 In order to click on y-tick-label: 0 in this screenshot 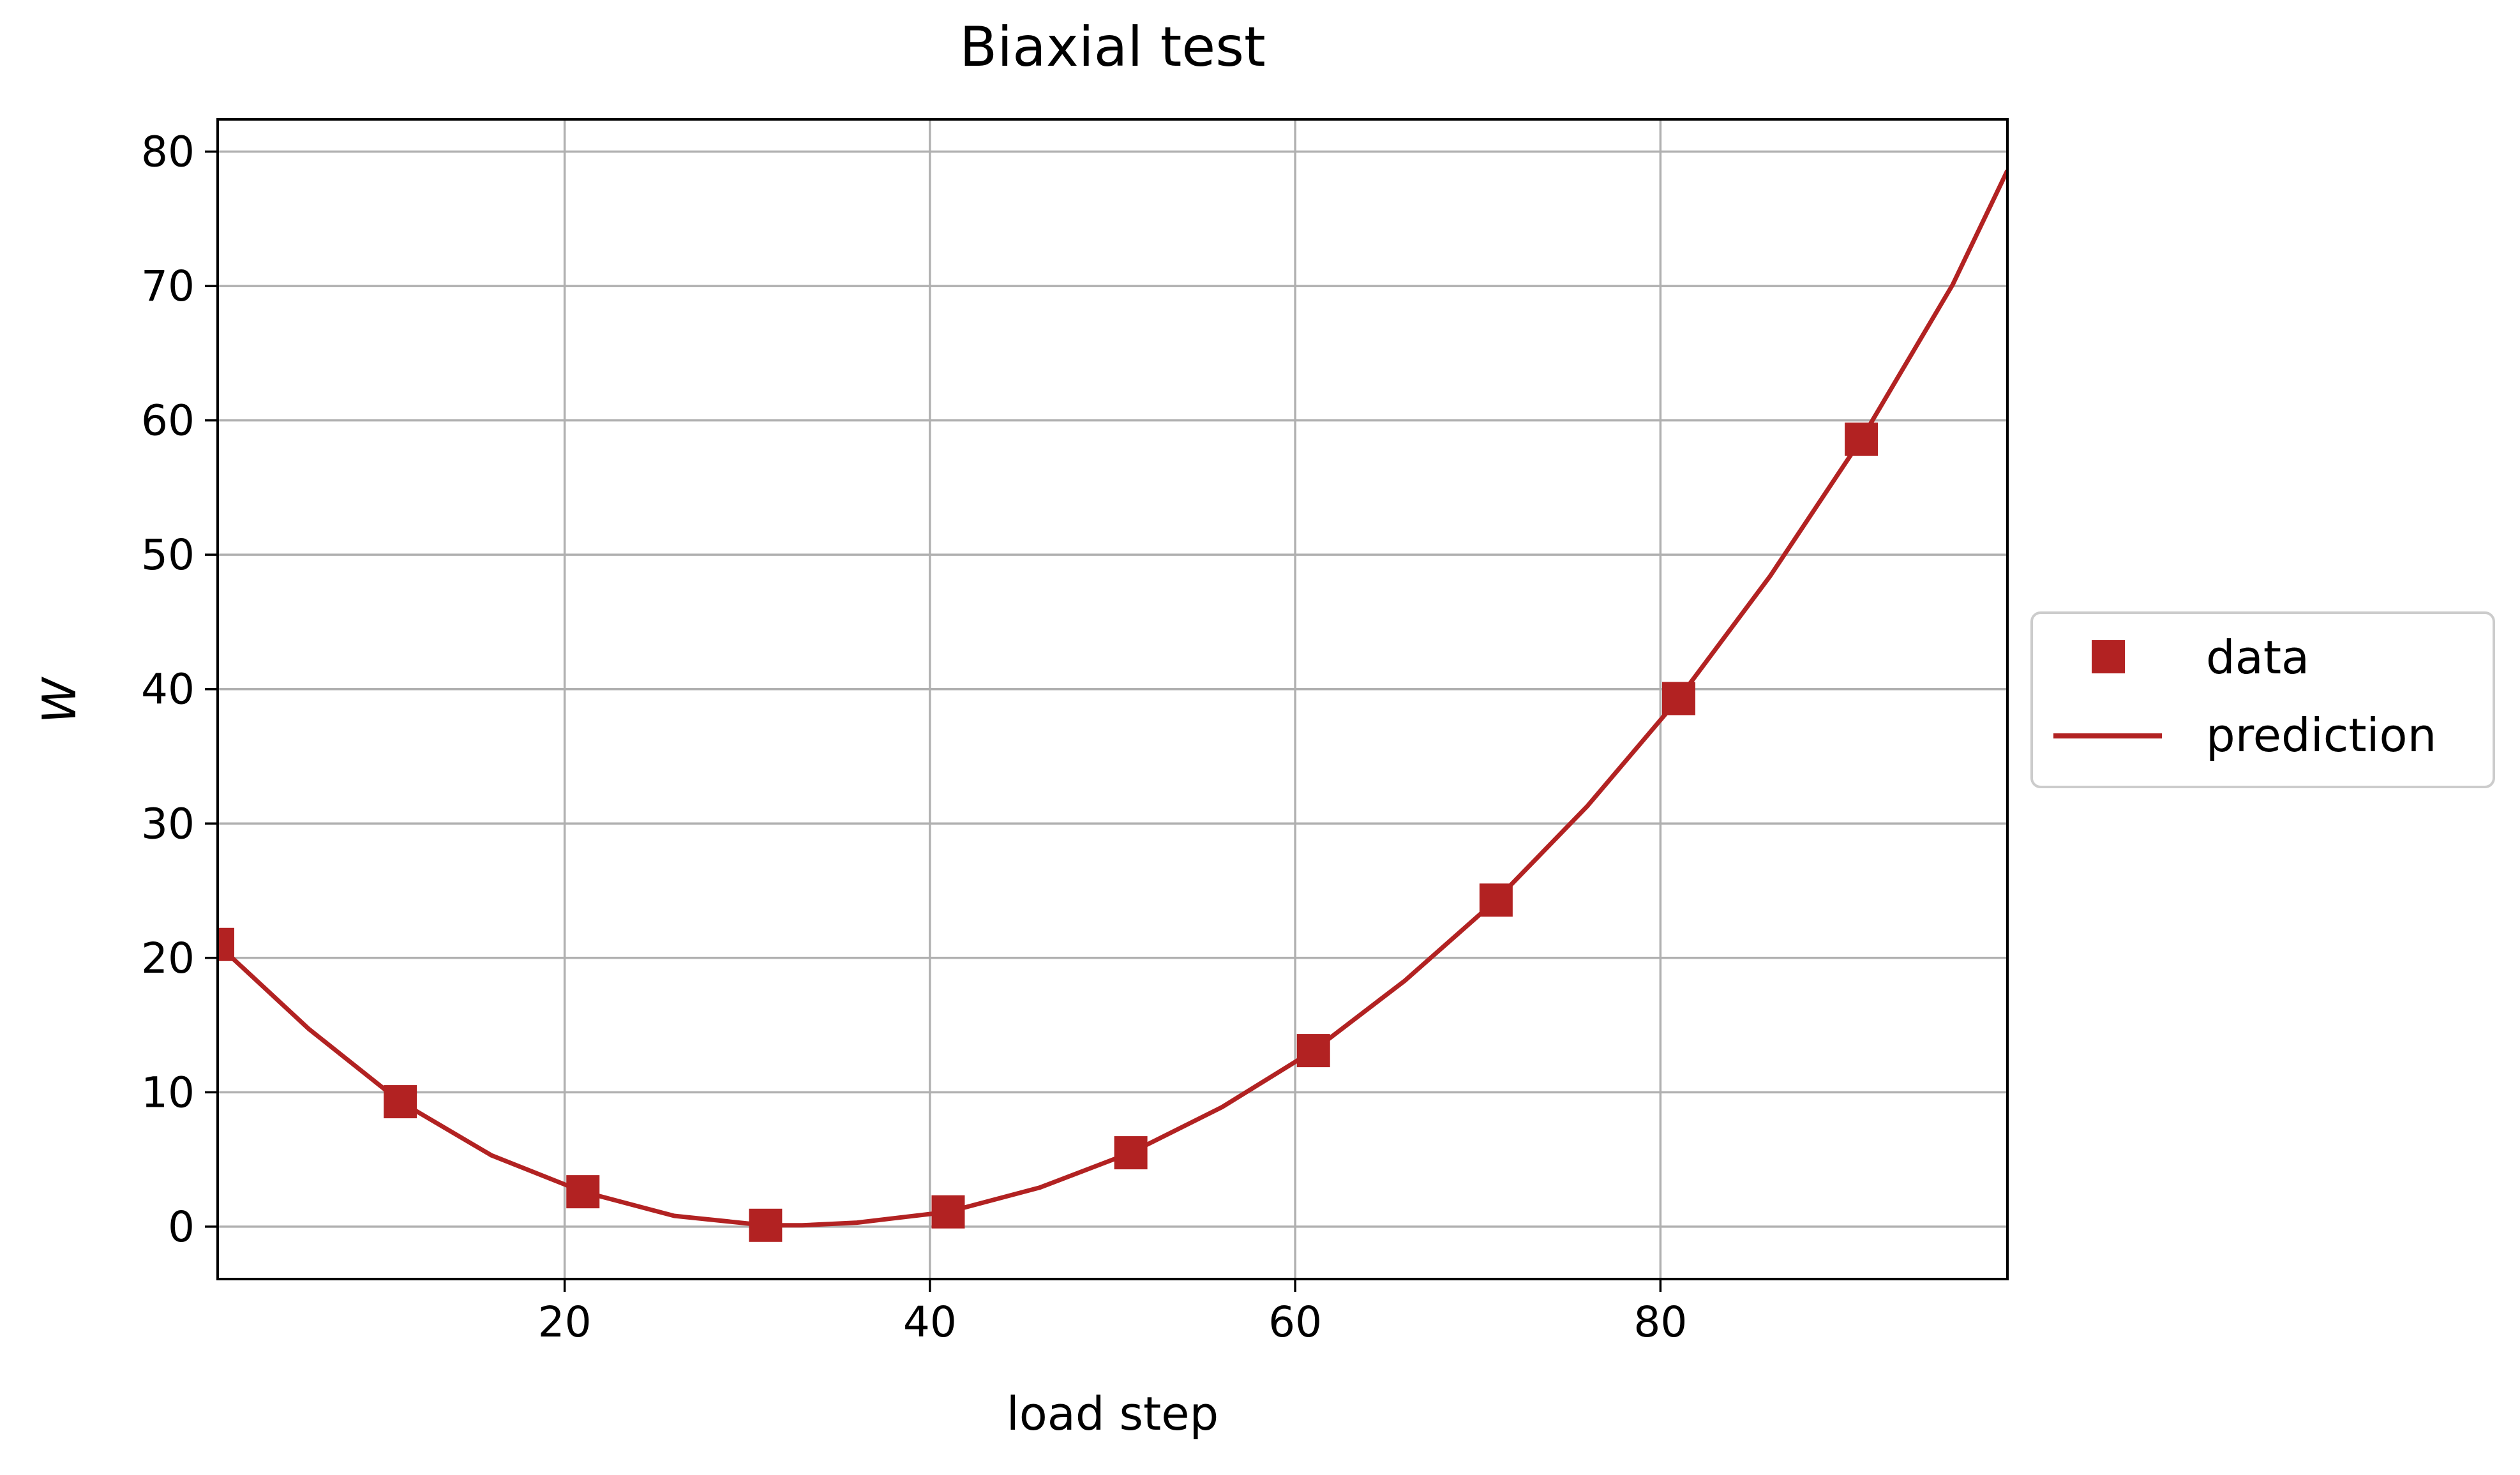, I will do `click(182, 1227)`.